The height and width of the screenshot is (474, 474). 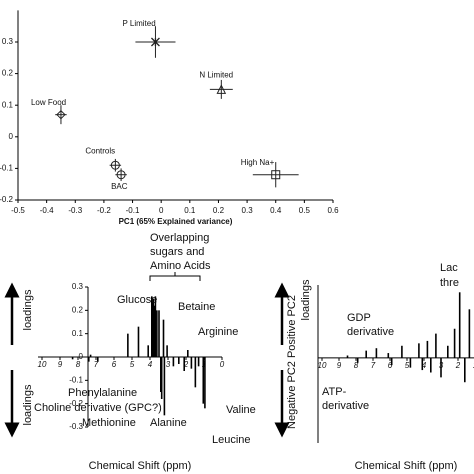 I want to click on x-tick-label: 0.1, so click(x=190, y=210).